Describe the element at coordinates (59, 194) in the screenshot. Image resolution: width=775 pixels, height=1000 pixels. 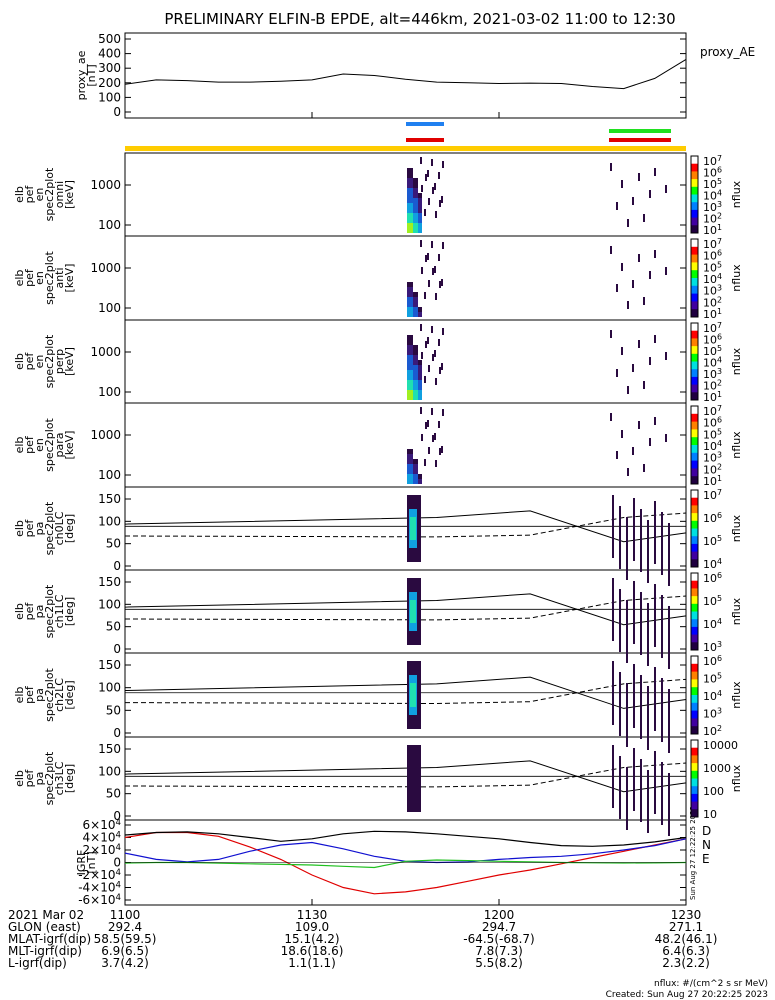
I see `panel-ylabel: omni` at that location.